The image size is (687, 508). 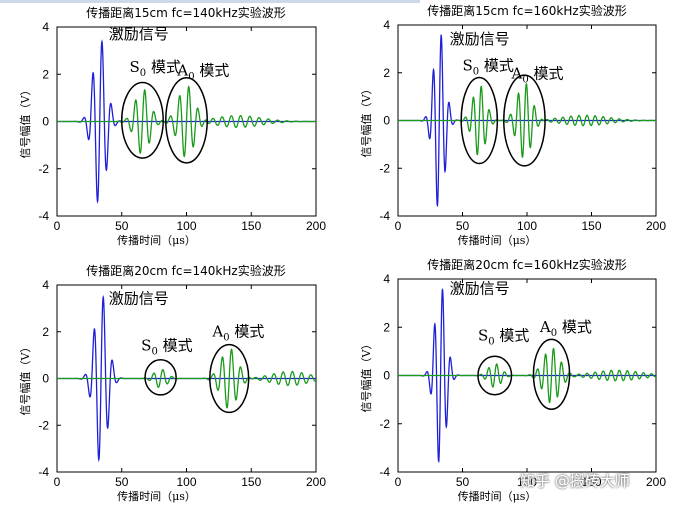 What do you see at coordinates (210, 1) in the screenshot?
I see `top-accent-line` at bounding box center [210, 1].